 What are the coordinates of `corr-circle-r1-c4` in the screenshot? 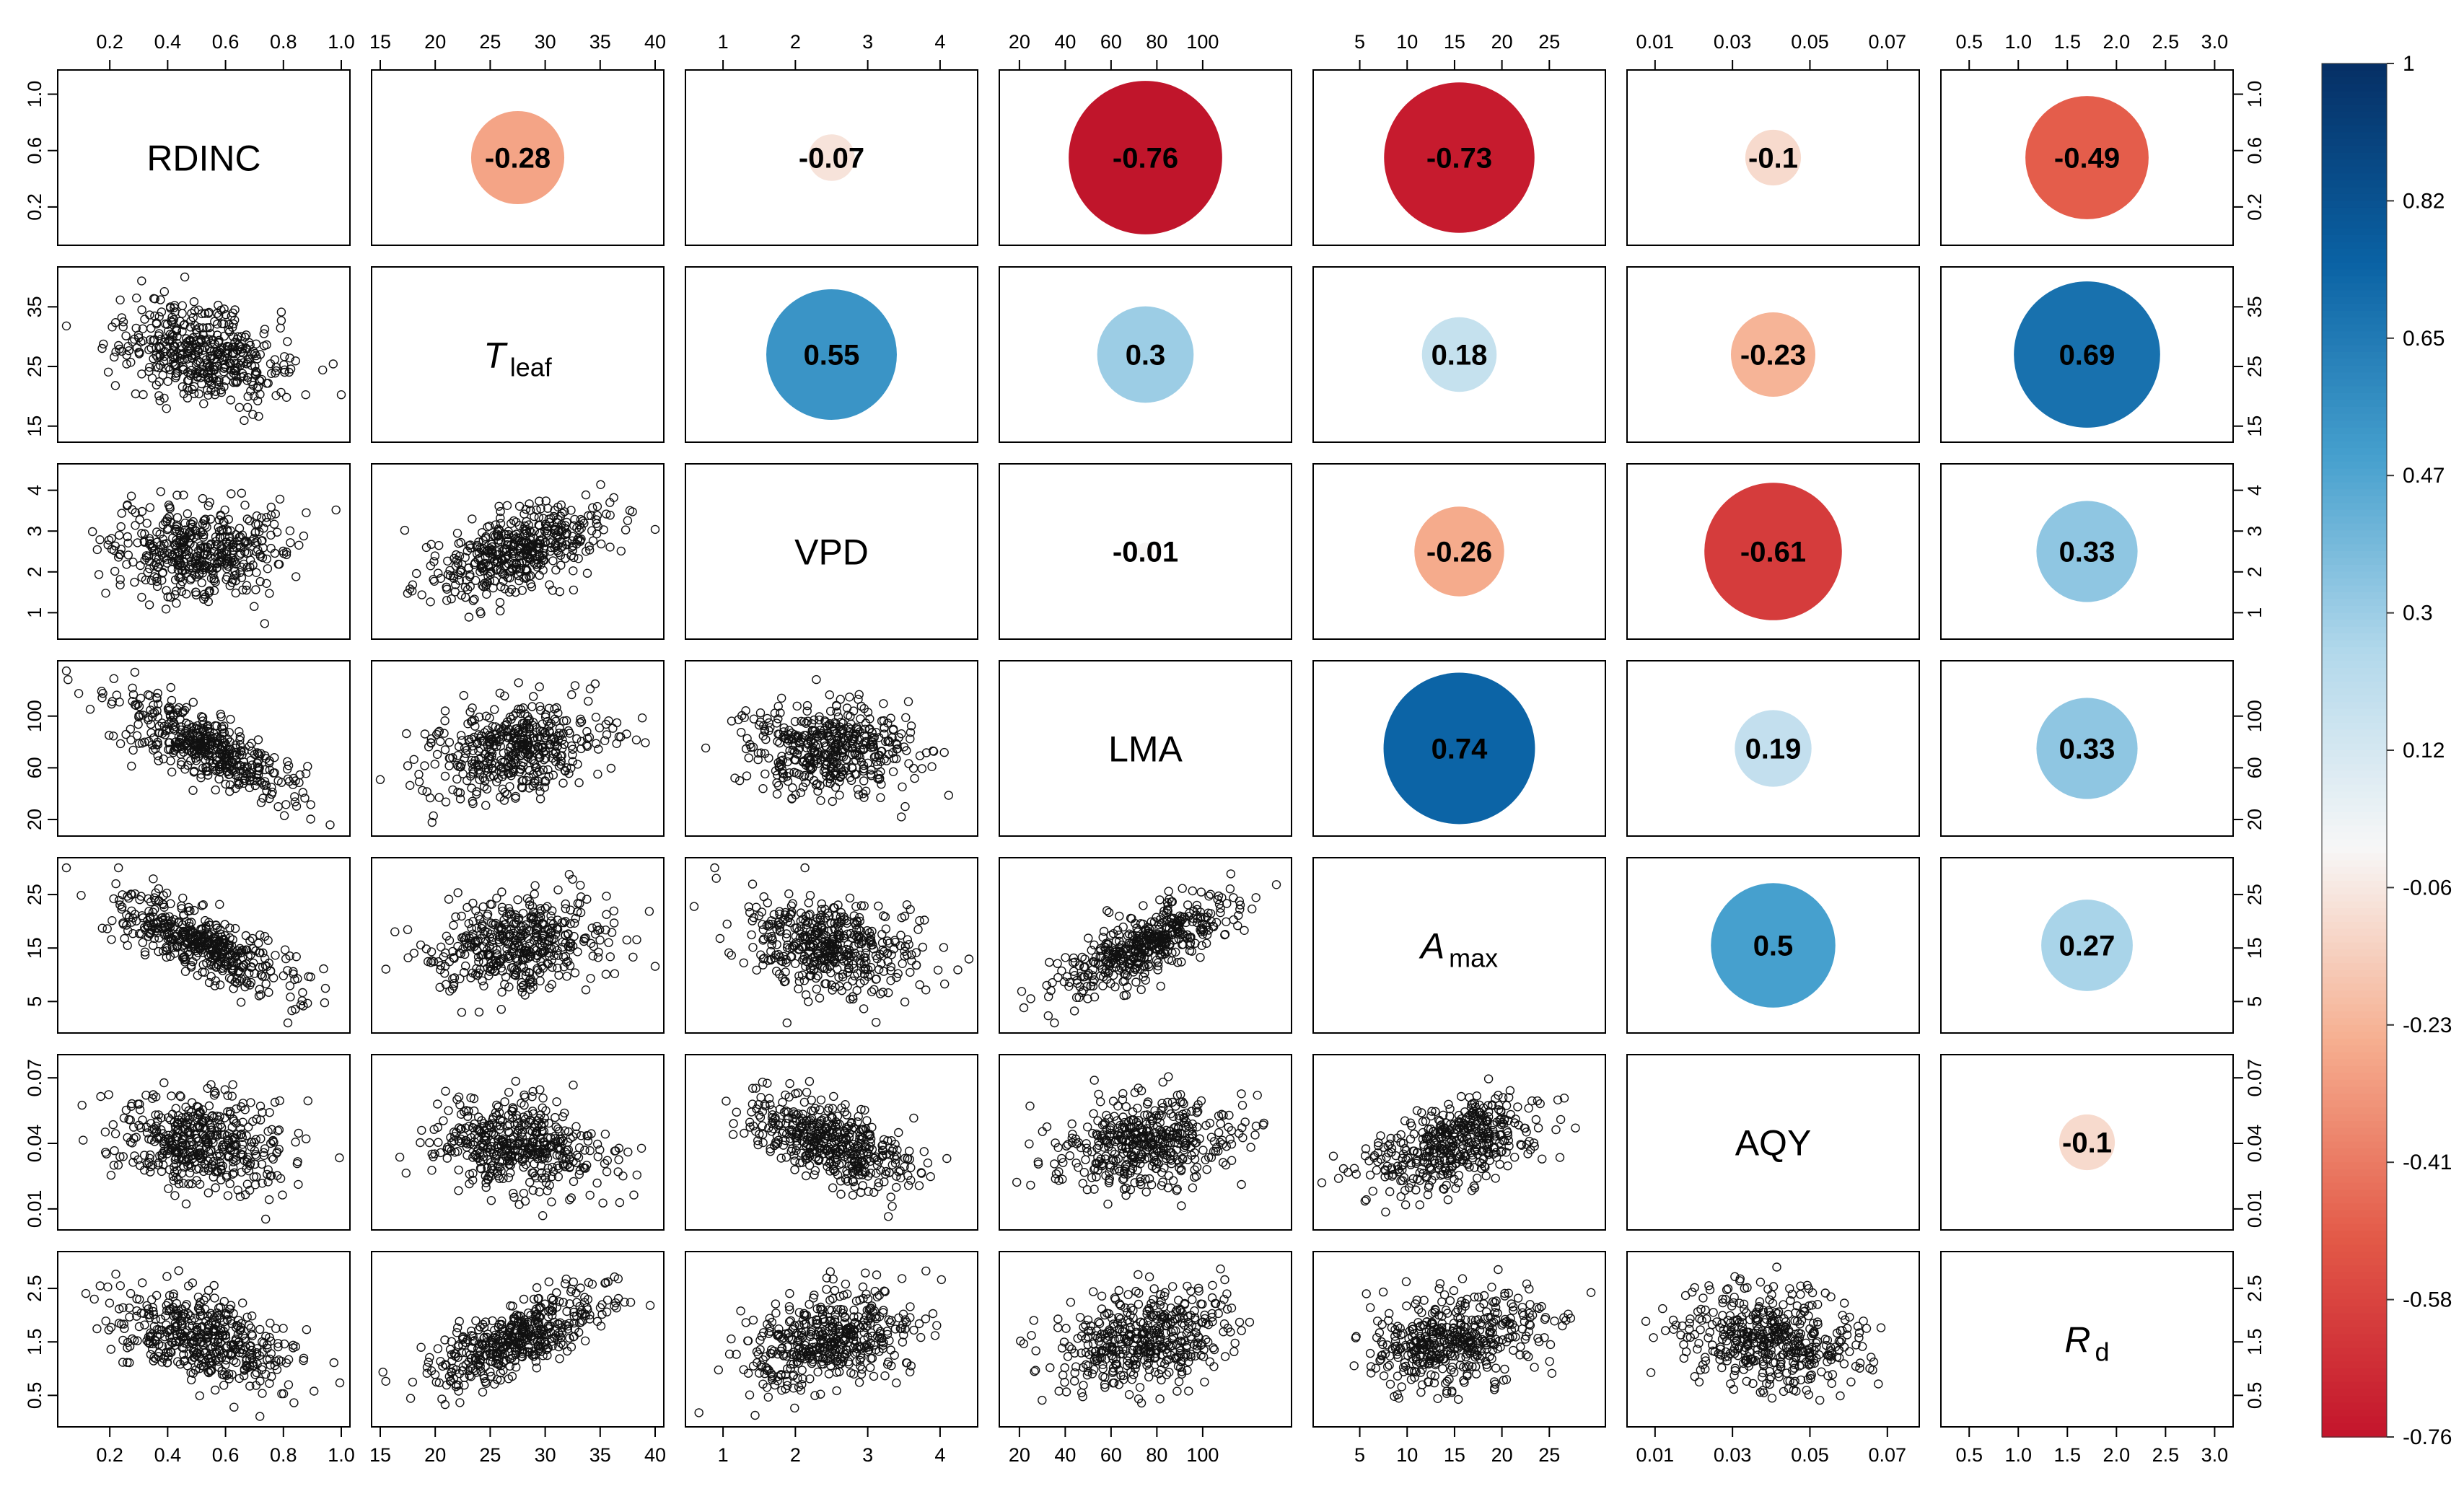 It's located at (1459, 355).